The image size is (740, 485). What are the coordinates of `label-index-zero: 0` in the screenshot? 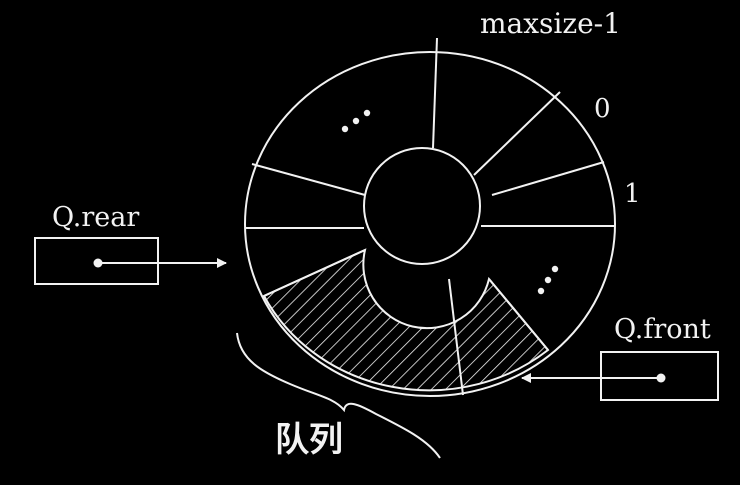 It's located at (602, 109).